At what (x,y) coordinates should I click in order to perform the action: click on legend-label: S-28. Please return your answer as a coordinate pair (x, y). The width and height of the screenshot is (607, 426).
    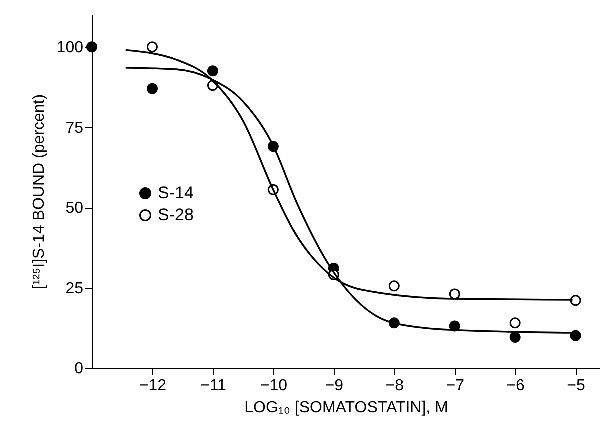
    Looking at the image, I should click on (176, 215).